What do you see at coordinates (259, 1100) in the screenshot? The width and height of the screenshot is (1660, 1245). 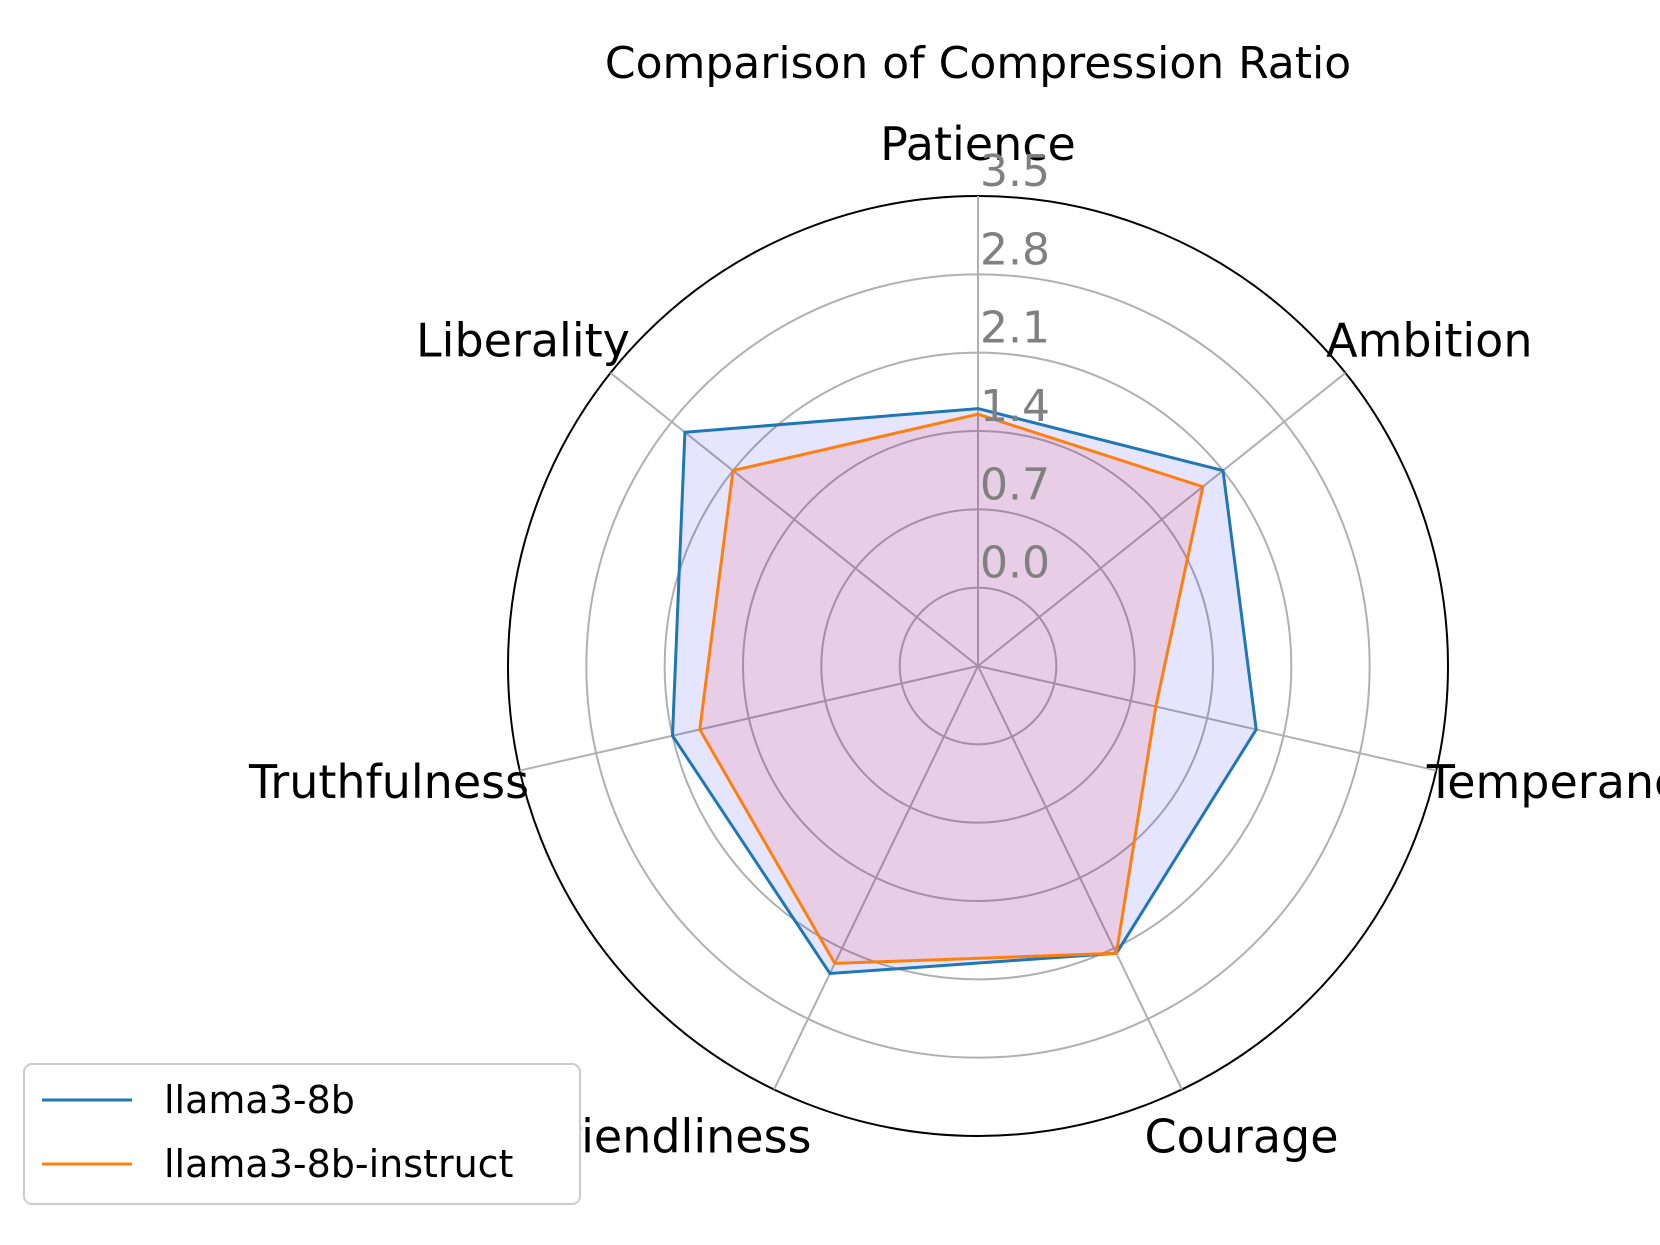 I see `legend-label-llama3-8b: llama3-8b` at bounding box center [259, 1100].